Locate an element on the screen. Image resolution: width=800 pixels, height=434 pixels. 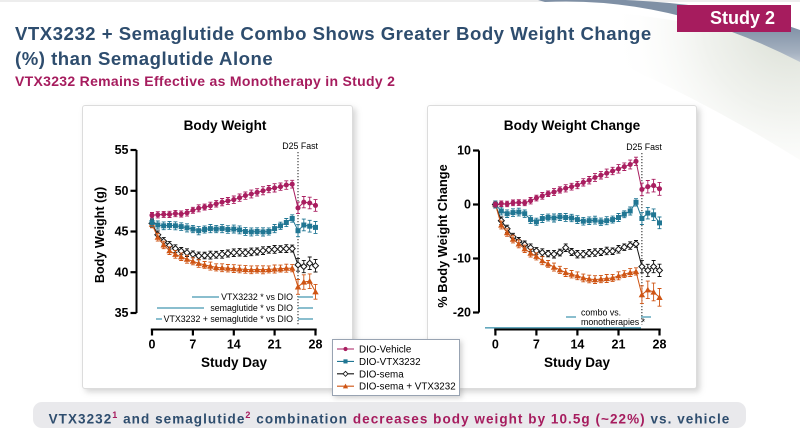
svg-text: VTX3232 * vs DIO is located at coordinates (257, 297).